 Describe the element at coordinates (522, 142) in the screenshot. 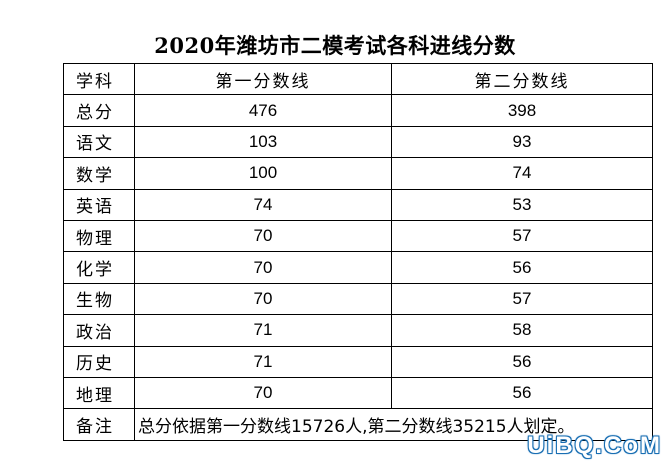

I see `second-line-cell: 93` at that location.